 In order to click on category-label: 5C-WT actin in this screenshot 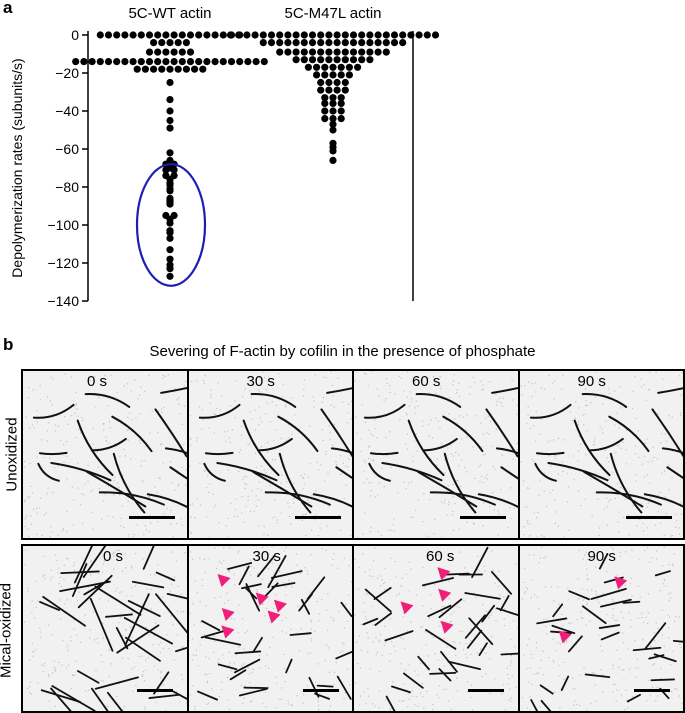, I will do `click(169, 13)`.